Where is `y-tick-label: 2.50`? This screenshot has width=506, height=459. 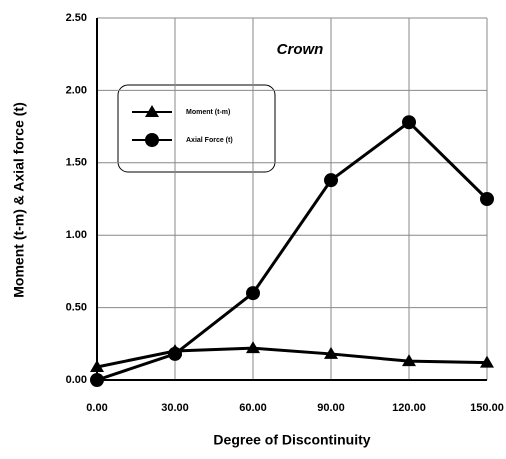
y-tick-label: 2.50 is located at coordinates (76, 18).